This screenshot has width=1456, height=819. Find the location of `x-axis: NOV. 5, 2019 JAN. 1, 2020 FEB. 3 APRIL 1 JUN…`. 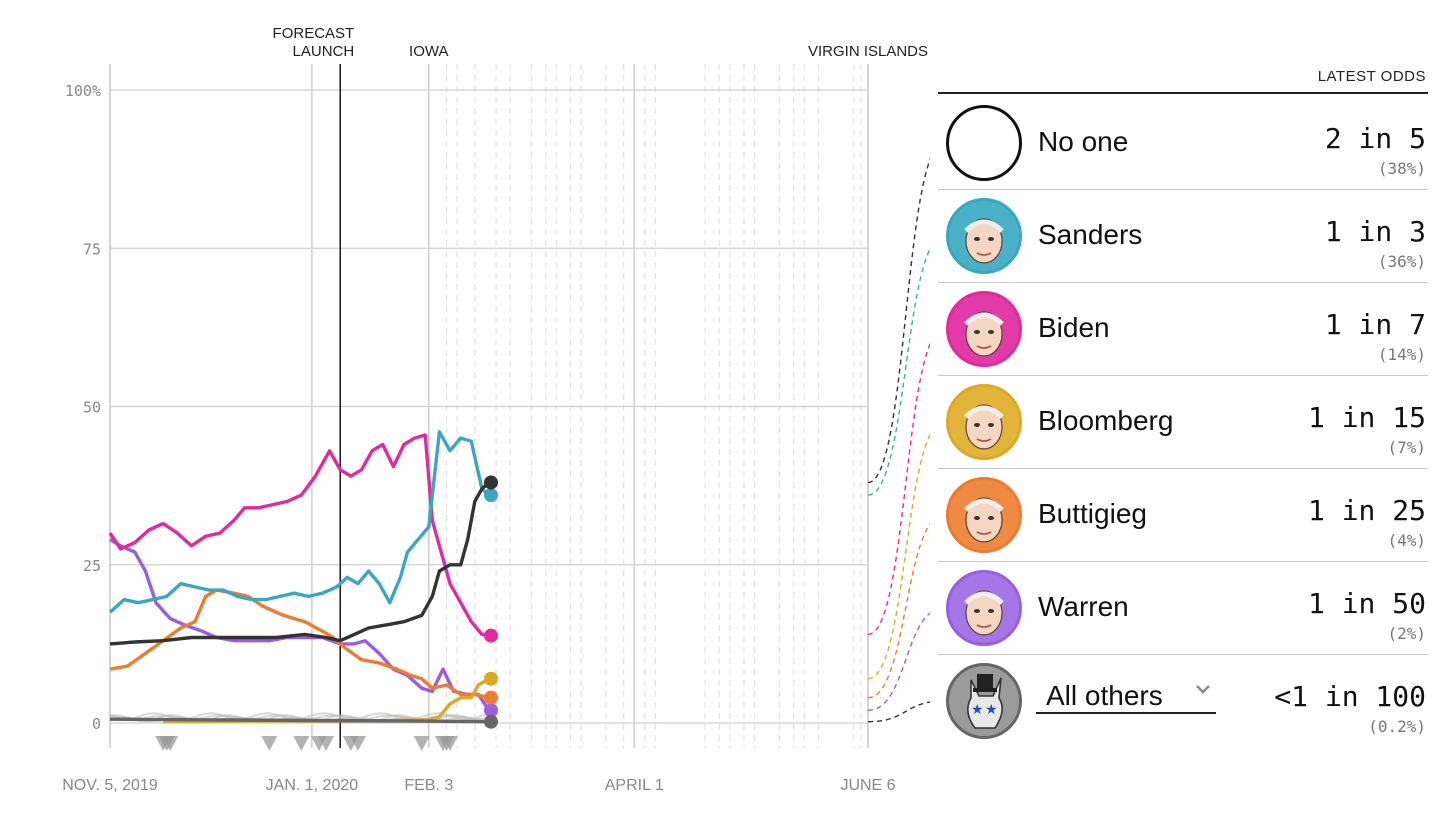

x-axis: NOV. 5, 2019 JAN. 1, 2020 FEB. 3 APRIL 1 JUN… is located at coordinates (478, 785).